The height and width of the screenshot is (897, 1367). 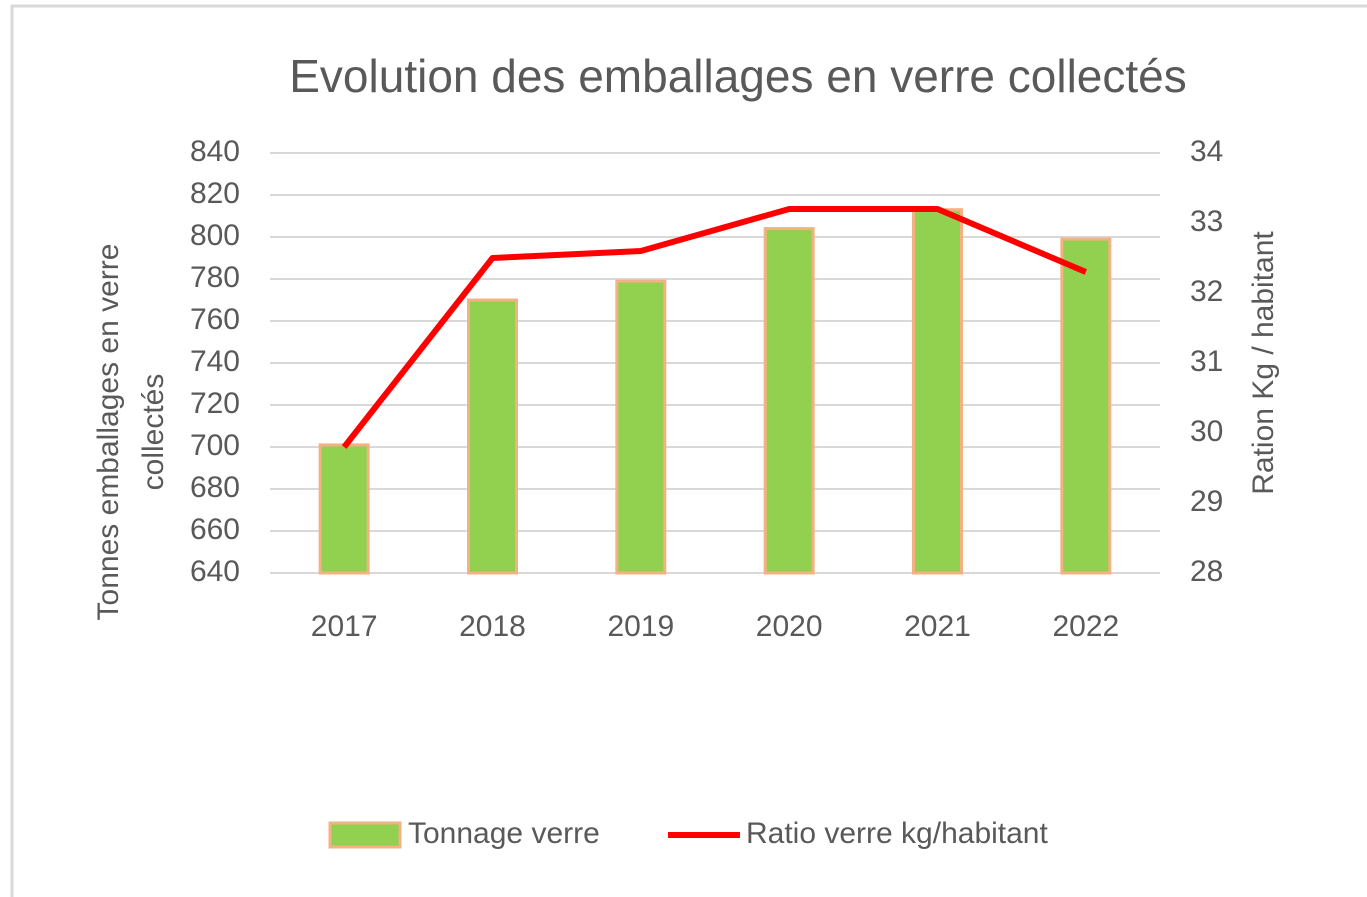 What do you see at coordinates (1206, 501) in the screenshot?
I see `y2-tick-label: 29` at bounding box center [1206, 501].